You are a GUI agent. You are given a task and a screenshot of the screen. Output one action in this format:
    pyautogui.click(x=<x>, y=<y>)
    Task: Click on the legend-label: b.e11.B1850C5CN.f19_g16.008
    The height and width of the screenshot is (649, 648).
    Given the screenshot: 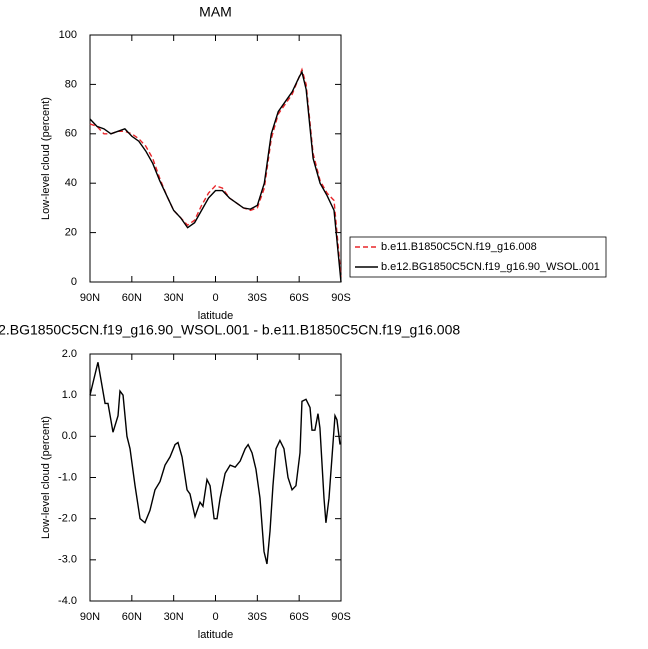 What is the action you would take?
    pyautogui.click(x=459, y=247)
    